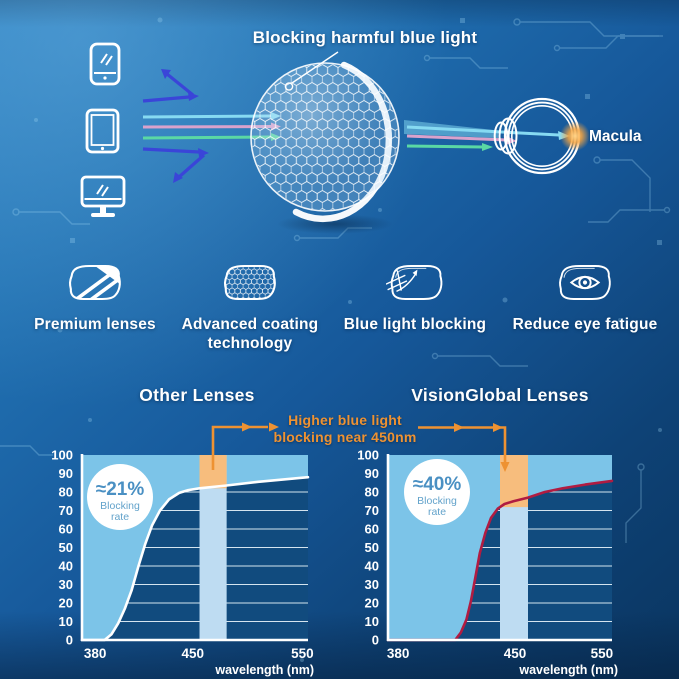 The height and width of the screenshot is (679, 679). Describe the element at coordinates (325, 147) in the screenshot. I see `coated-lens` at that location.